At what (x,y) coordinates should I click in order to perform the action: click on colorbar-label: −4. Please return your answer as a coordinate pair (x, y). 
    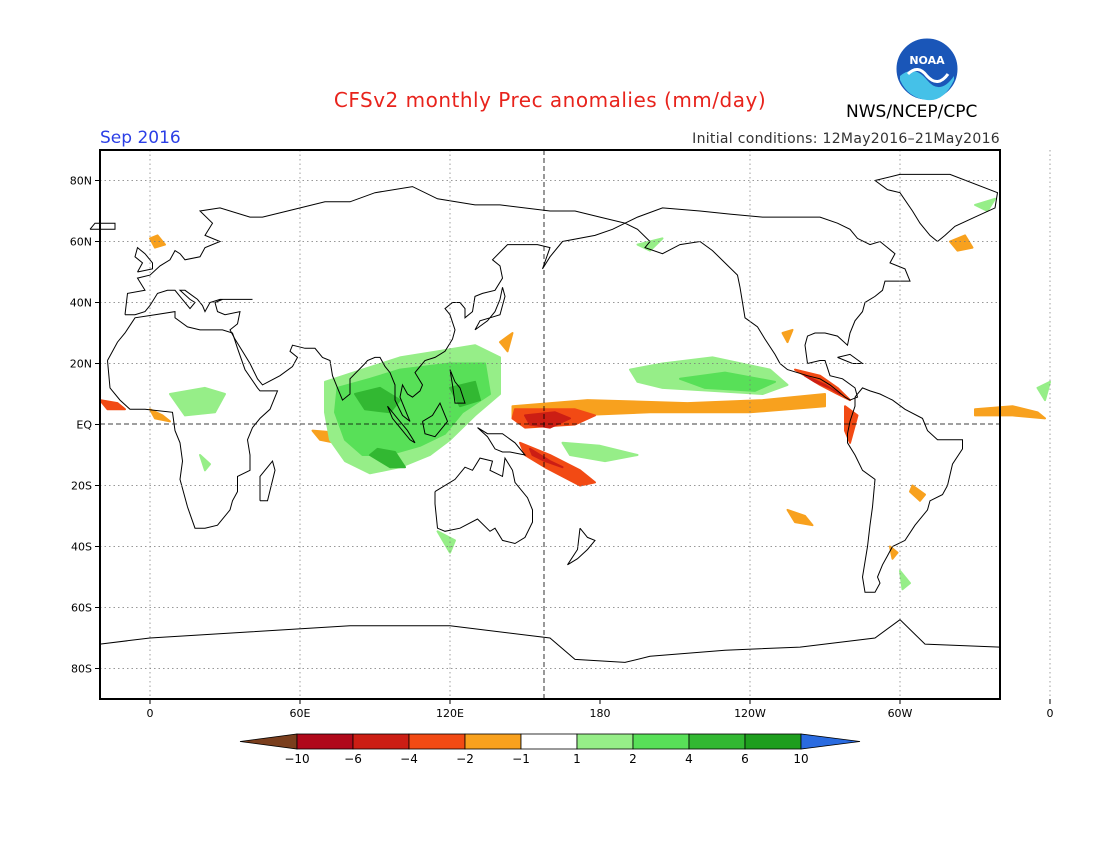
    Looking at the image, I should click on (409, 759).